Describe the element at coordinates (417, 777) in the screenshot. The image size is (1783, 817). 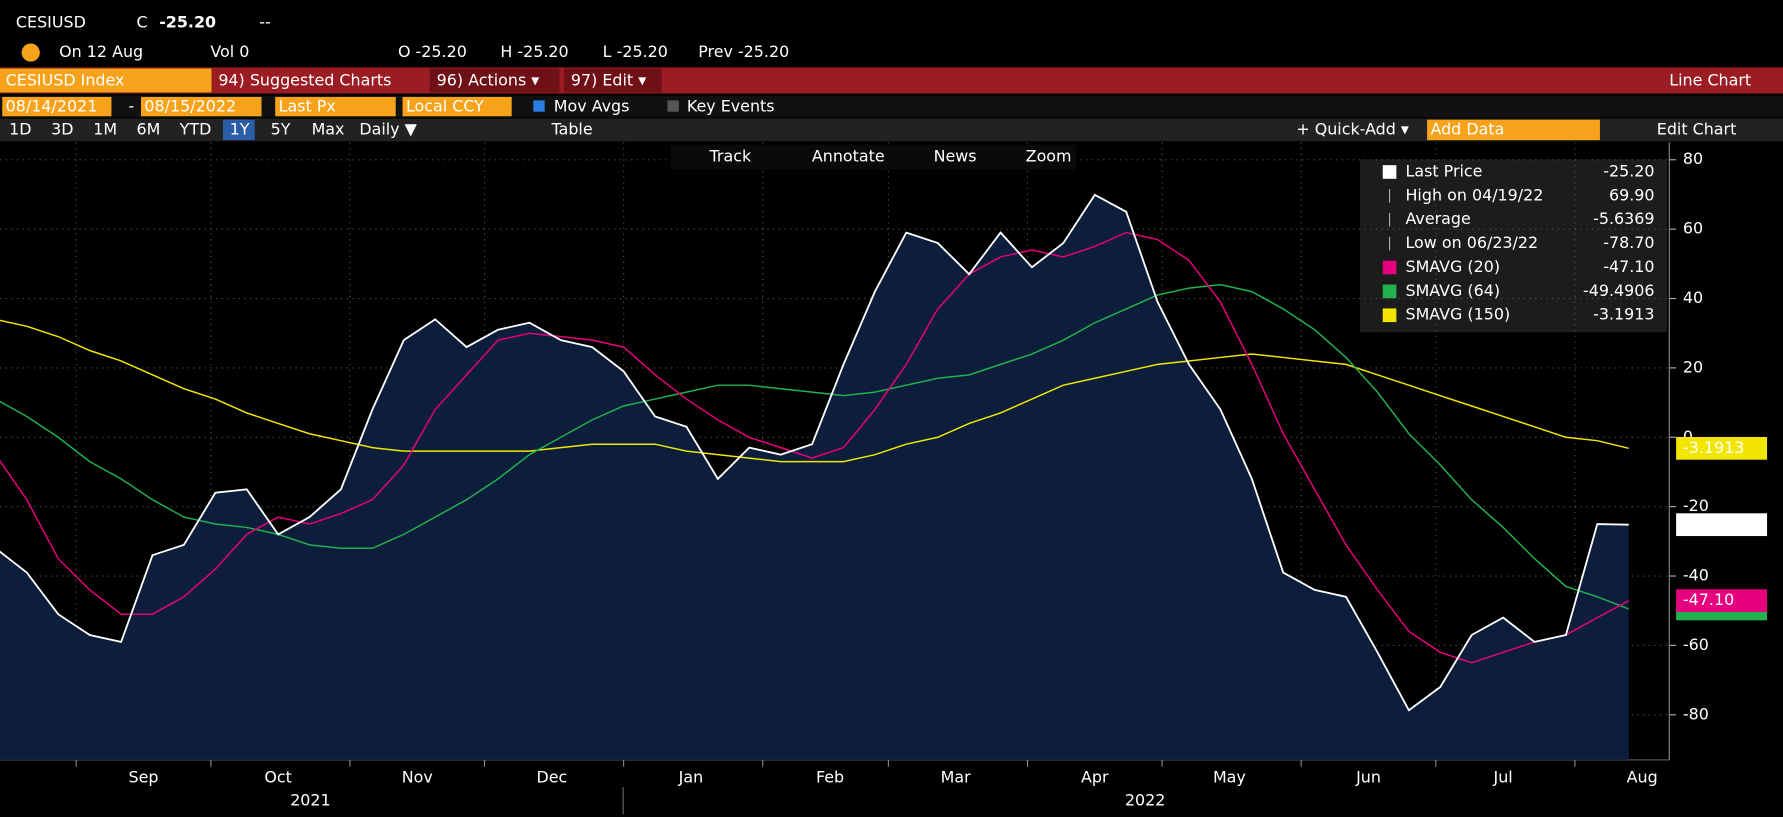
I see `x-tick-label: Nov` at that location.